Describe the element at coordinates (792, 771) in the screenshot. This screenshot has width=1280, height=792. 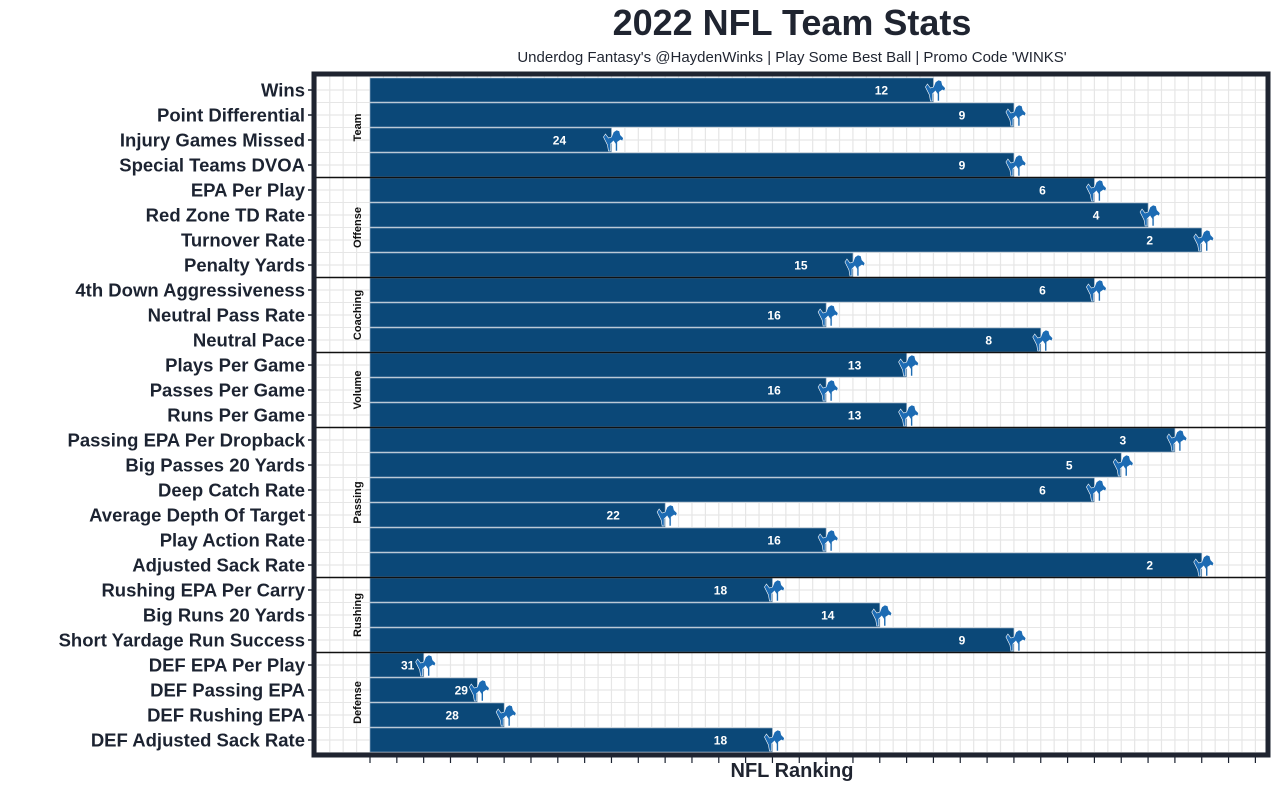
I see `x-axis-label: NFL Ranking` at that location.